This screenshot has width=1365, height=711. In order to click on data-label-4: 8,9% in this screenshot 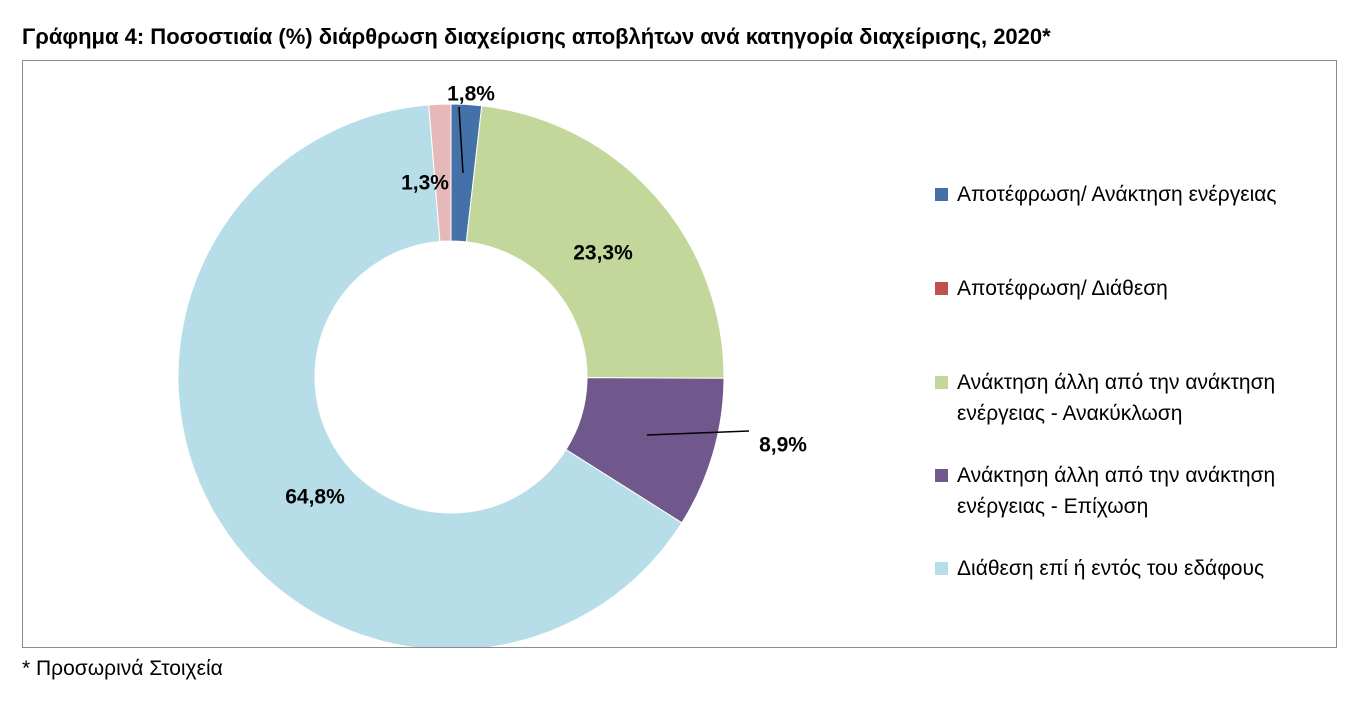, I will do `click(783, 445)`.